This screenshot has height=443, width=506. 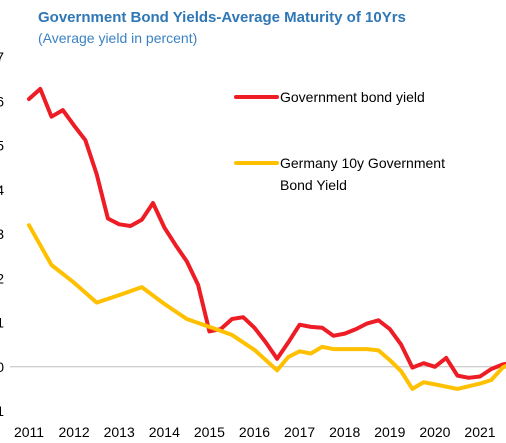 What do you see at coordinates (389, 432) in the screenshot?
I see `x-tick-label: 2019` at bounding box center [389, 432].